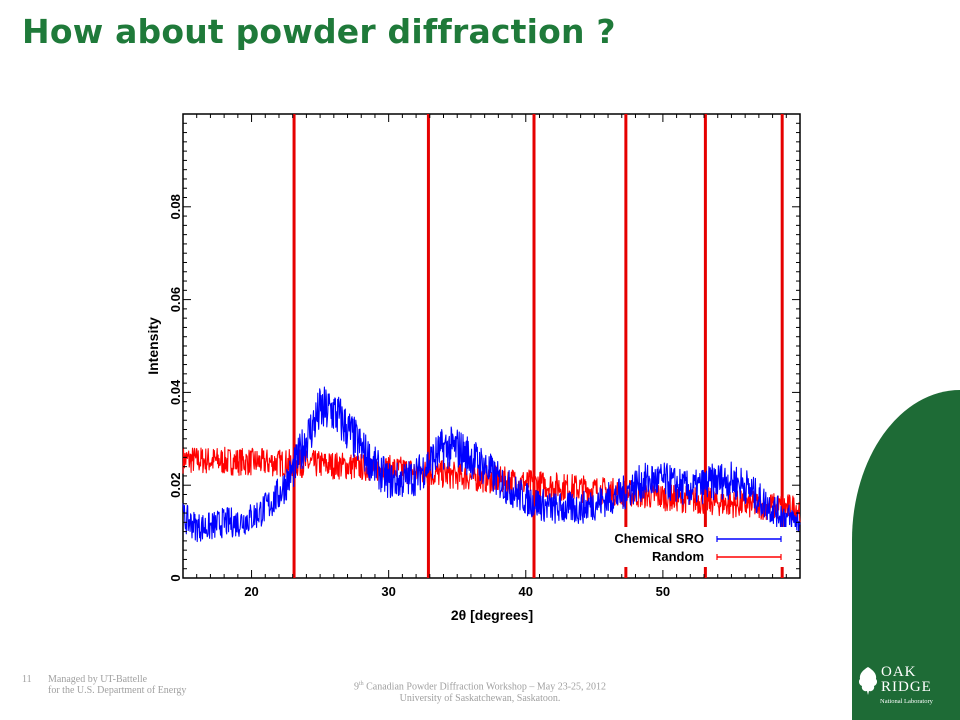  What do you see at coordinates (388, 591) in the screenshot?
I see `x-tick-label-30: 30` at bounding box center [388, 591].